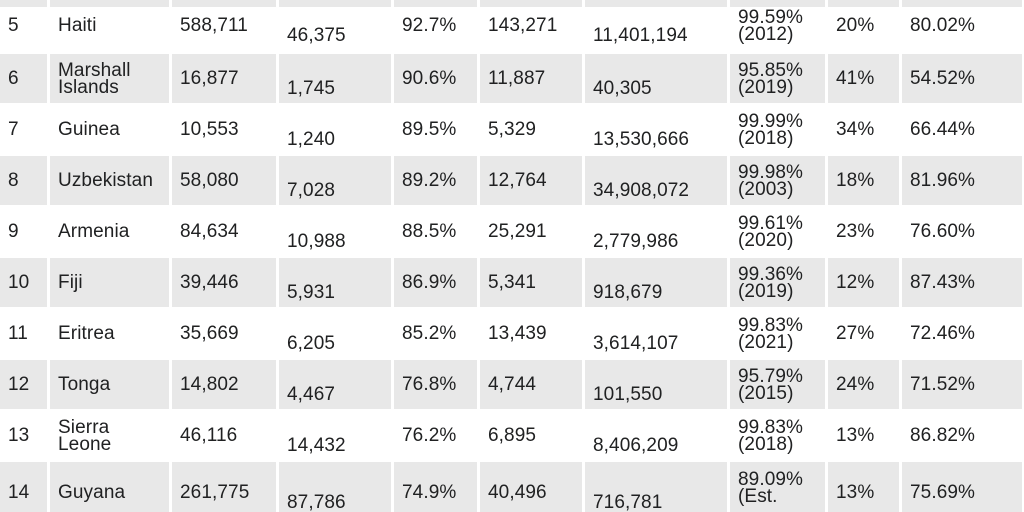  Describe the element at coordinates (94, 231) in the screenshot. I see `cell-text: Armenia` at that location.